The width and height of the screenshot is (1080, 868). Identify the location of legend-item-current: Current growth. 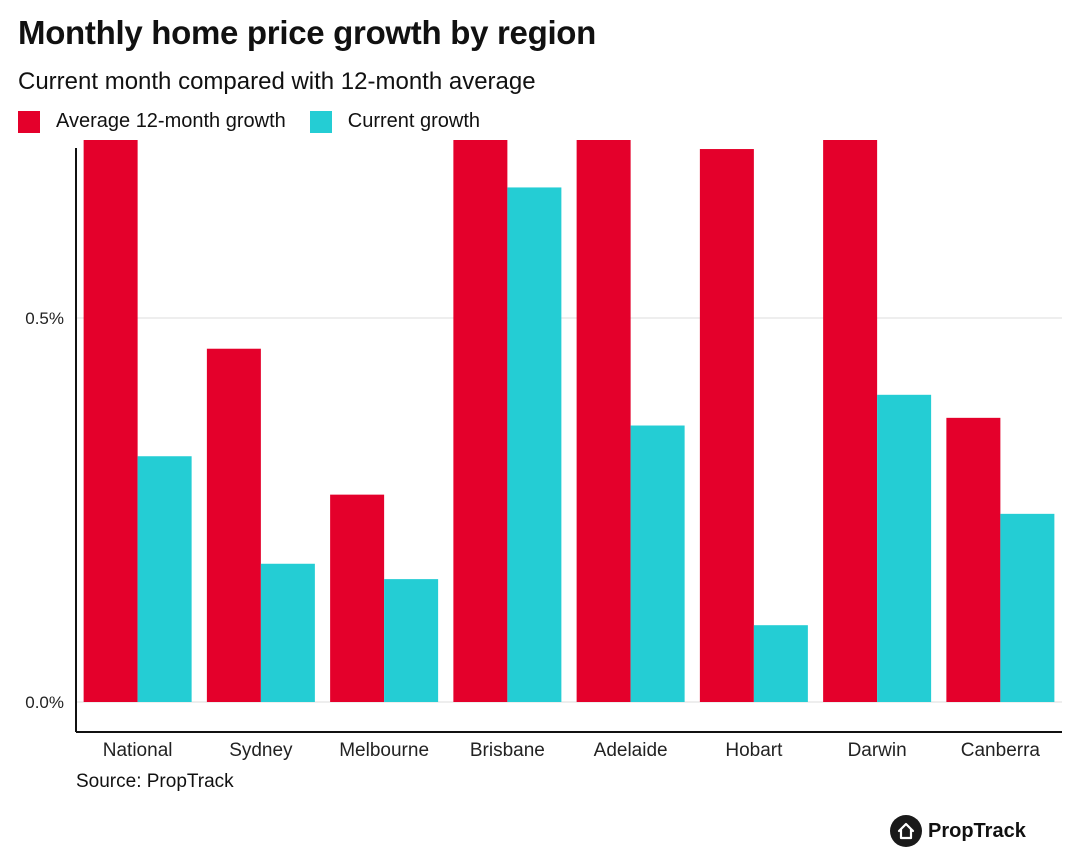
(395, 121).